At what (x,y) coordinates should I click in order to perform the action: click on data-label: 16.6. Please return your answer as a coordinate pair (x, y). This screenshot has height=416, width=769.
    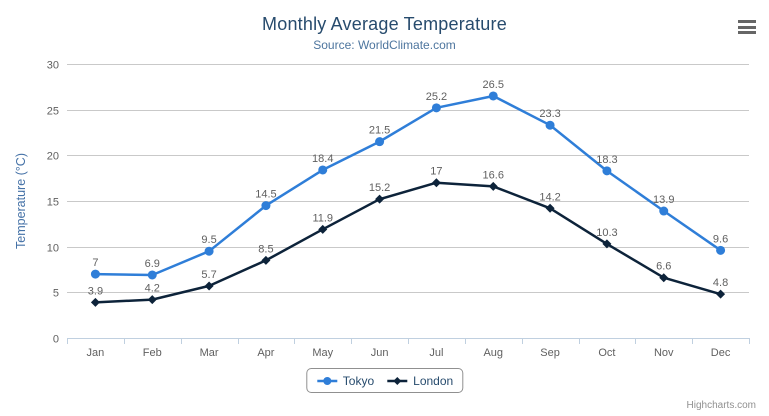
    Looking at the image, I should click on (493, 175).